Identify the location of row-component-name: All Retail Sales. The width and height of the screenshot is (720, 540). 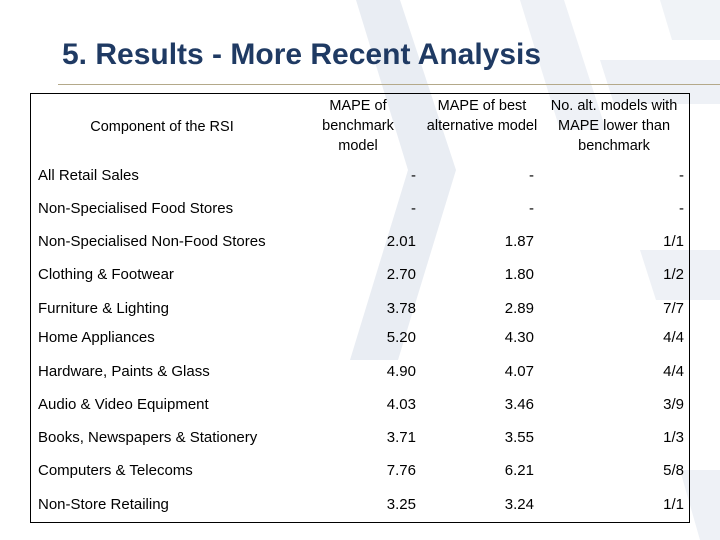
(88, 175).